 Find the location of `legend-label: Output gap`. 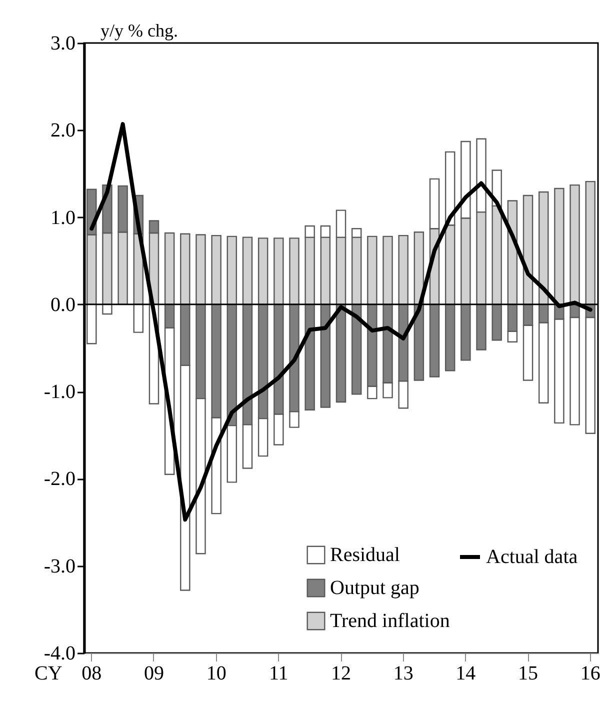

legend-label: Output gap is located at coordinates (375, 588).